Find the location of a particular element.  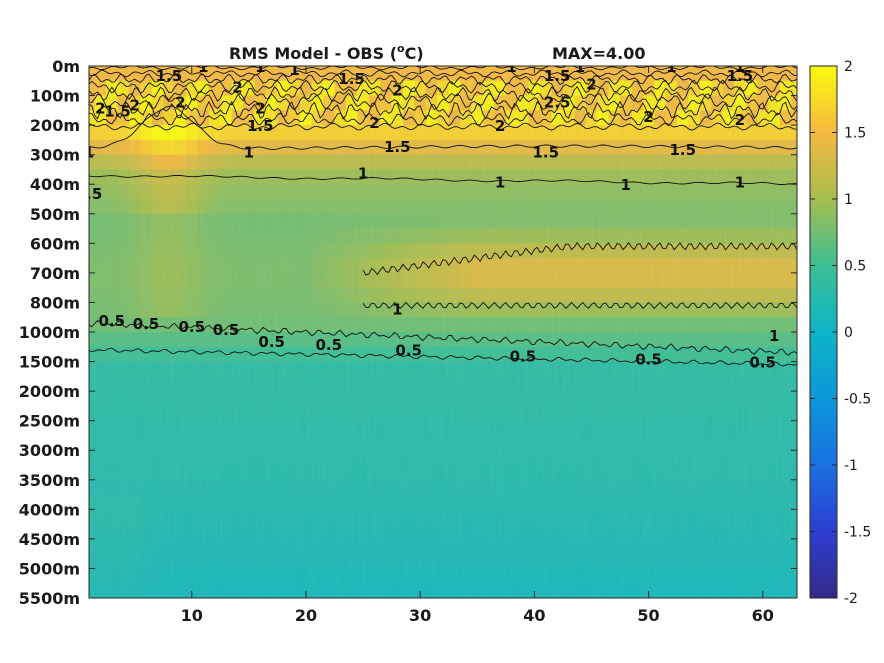

y-tick-label: 3000m is located at coordinates (49, 450).